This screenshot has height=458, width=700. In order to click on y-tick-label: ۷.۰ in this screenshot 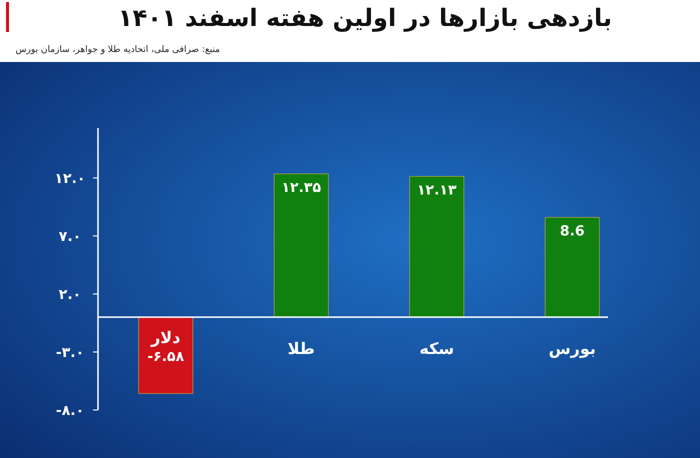, I will do `click(70, 236)`.